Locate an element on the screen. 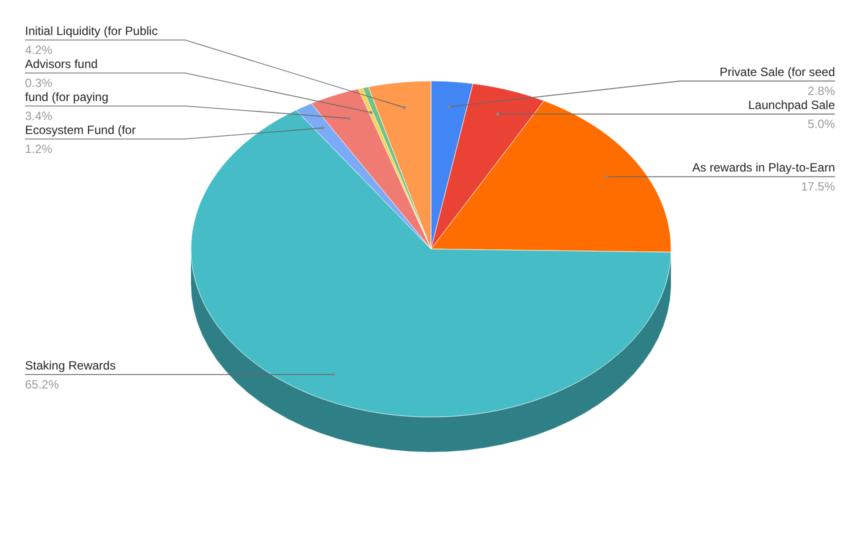  data-label: 0.3% is located at coordinates (39, 83).